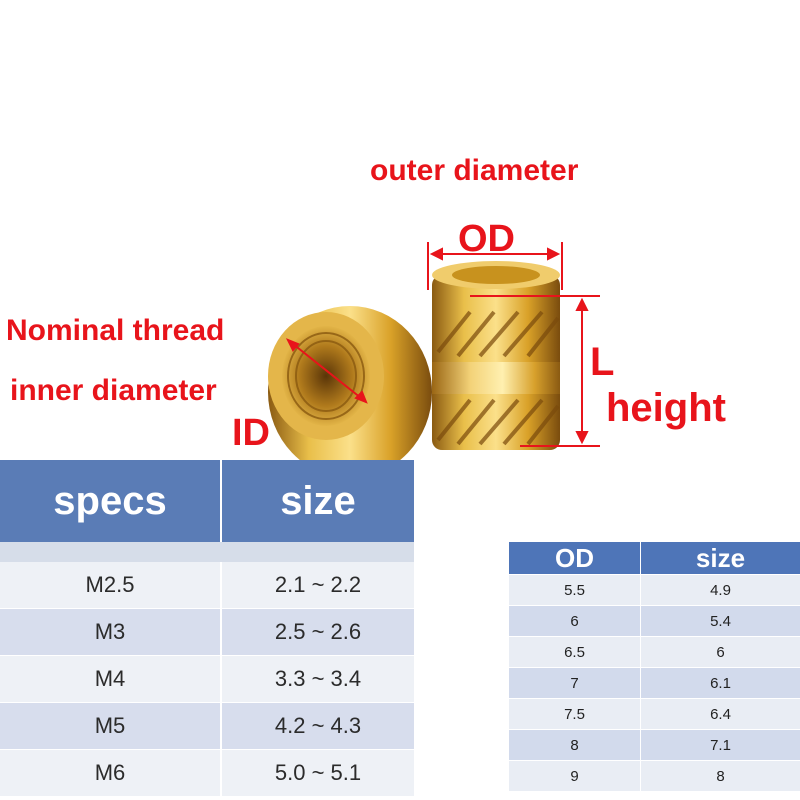  Describe the element at coordinates (575, 714) in the screenshot. I see `od-cell: 7.5` at that location.